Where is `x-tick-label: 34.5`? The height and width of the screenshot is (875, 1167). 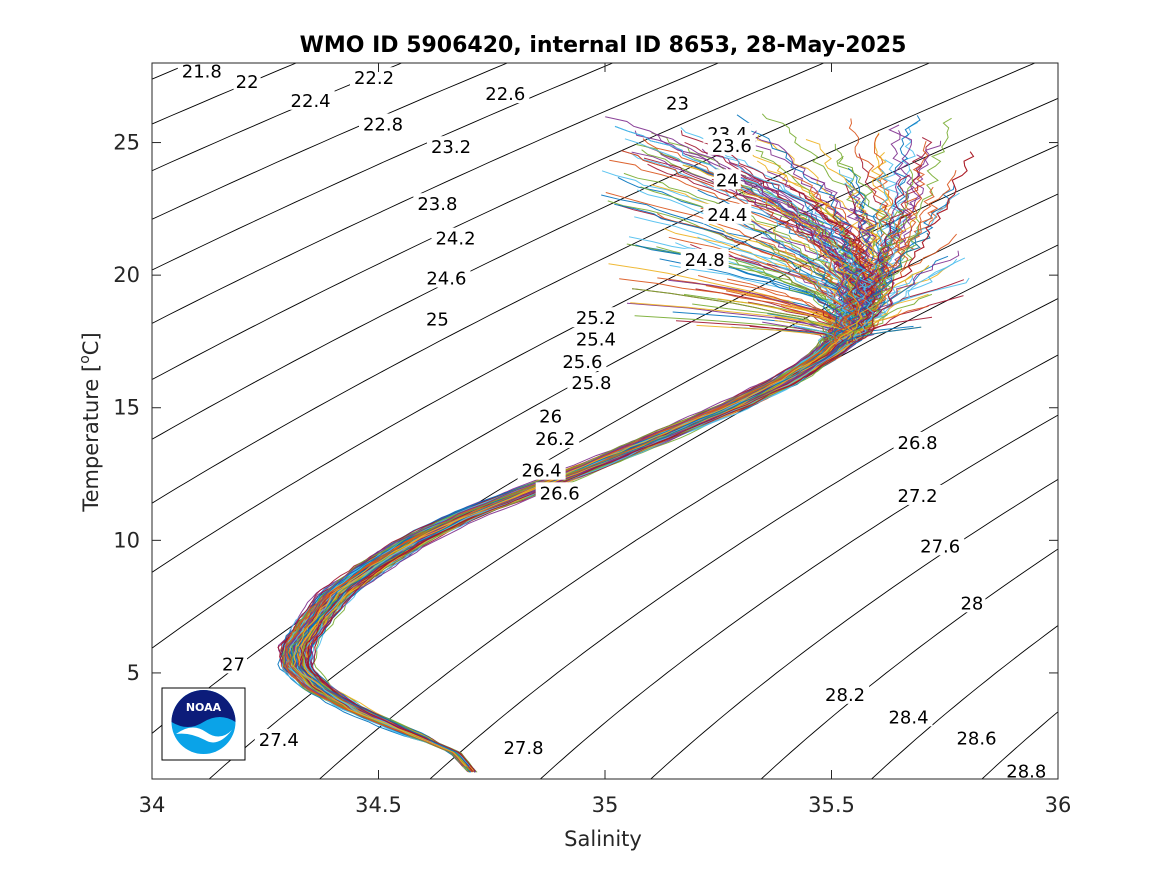
x-tick-label: 34.5 is located at coordinates (378, 805).